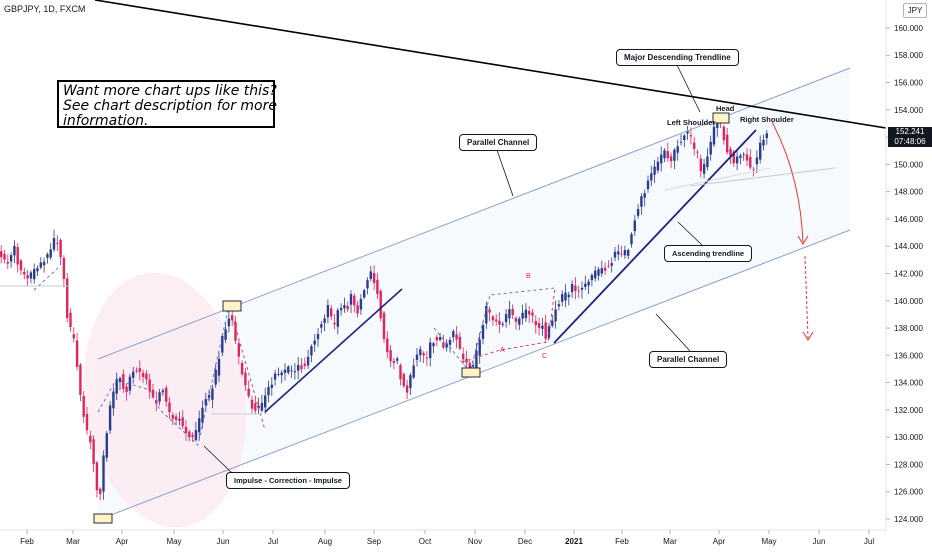  What do you see at coordinates (908, 301) in the screenshot?
I see `y-tick-label: 140.000` at bounding box center [908, 301].